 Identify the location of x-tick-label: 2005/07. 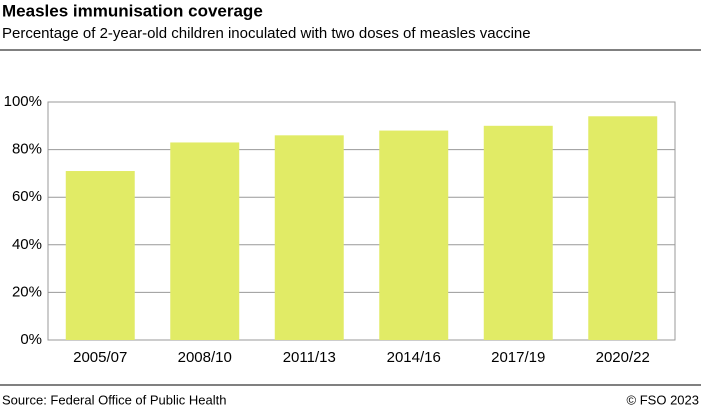
(100, 357).